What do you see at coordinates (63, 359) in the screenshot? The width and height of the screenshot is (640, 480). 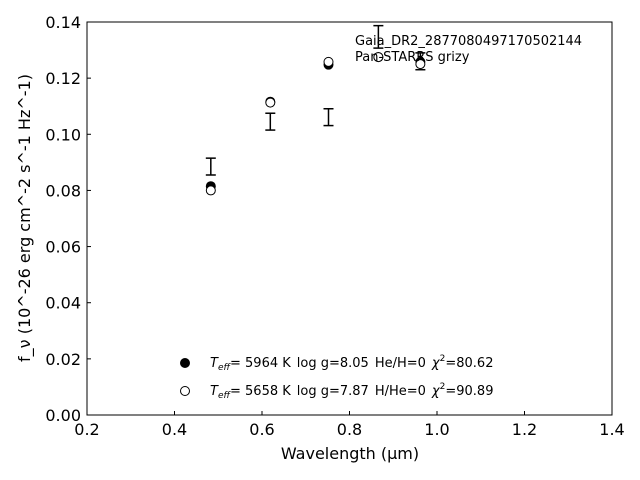 I see `y-tick-label: 0.02` at bounding box center [63, 359].